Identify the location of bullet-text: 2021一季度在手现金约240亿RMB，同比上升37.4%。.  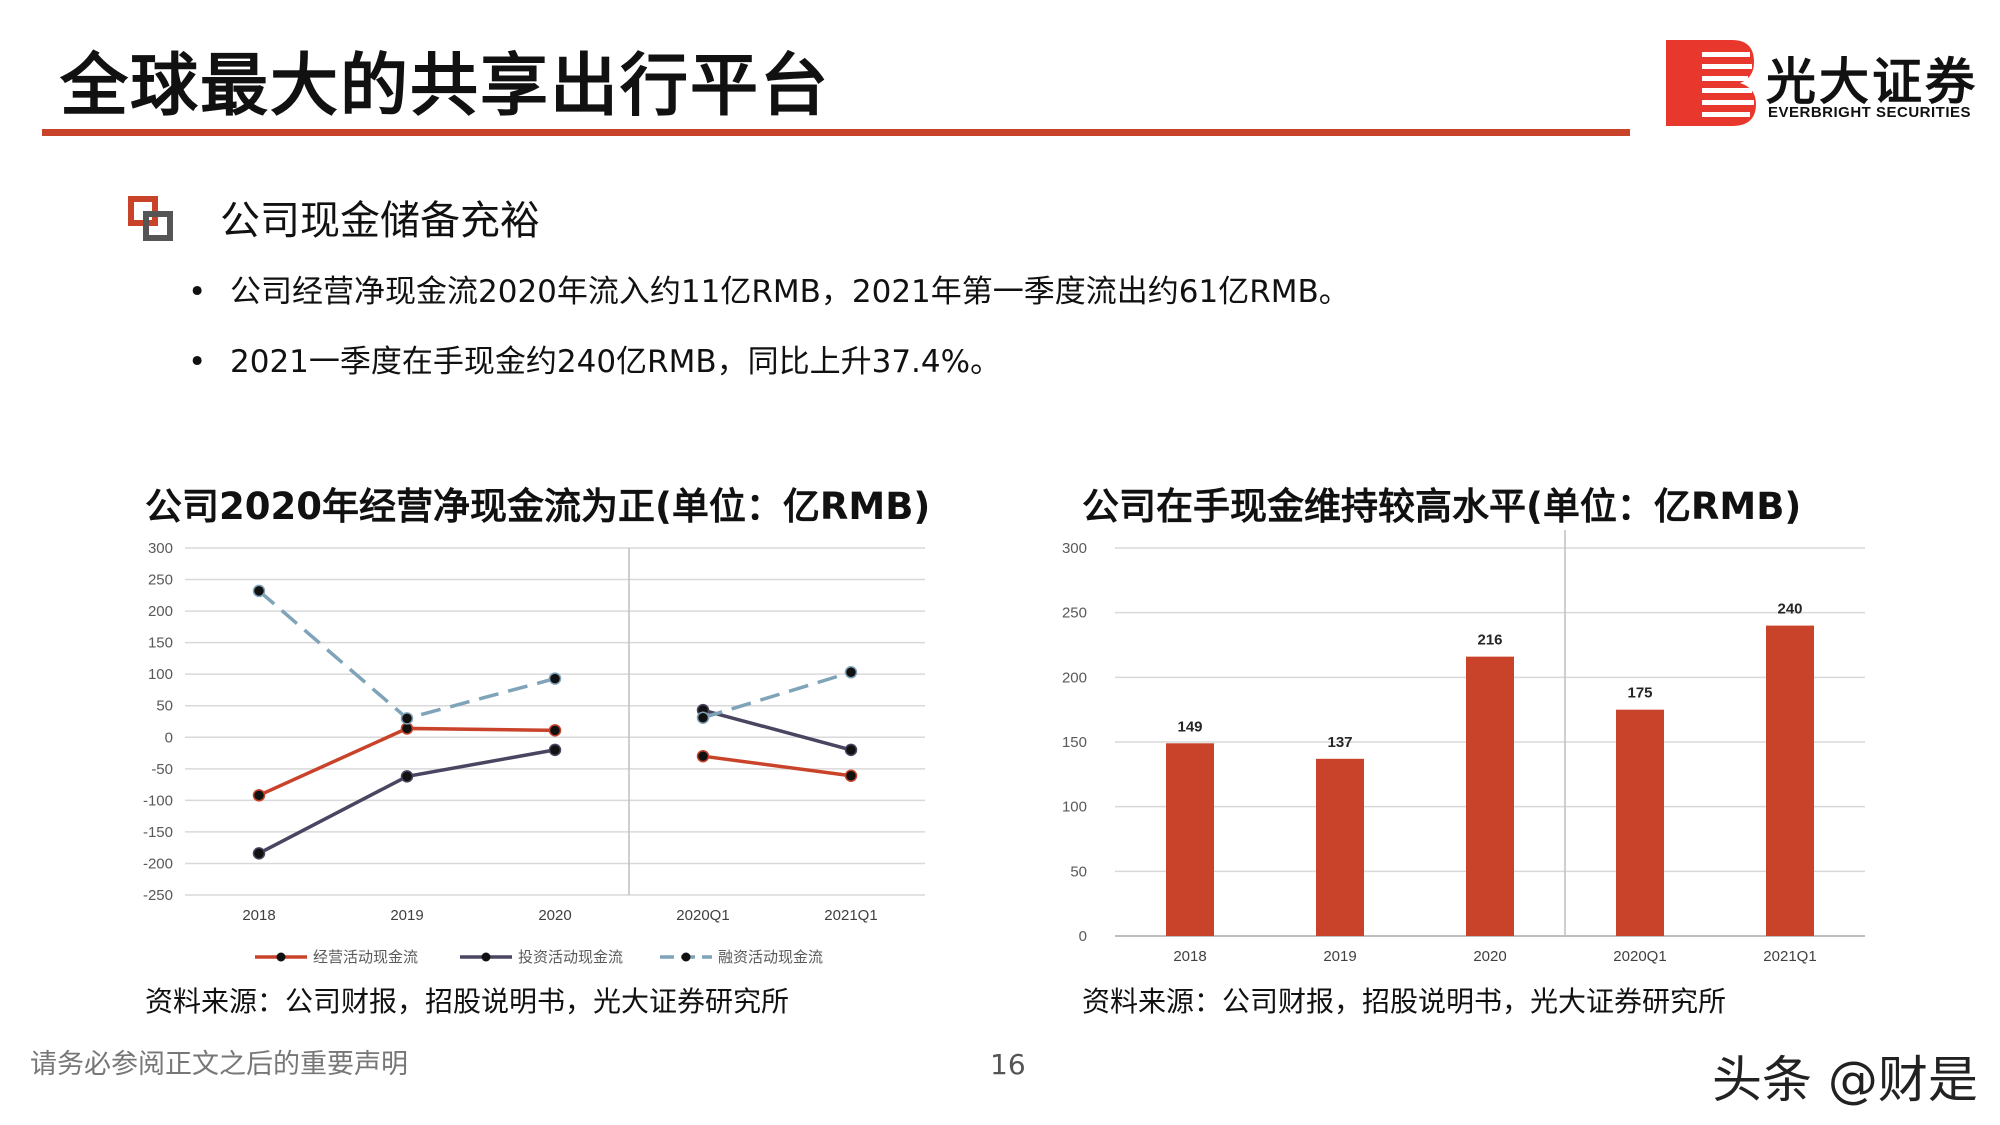
(616, 362).